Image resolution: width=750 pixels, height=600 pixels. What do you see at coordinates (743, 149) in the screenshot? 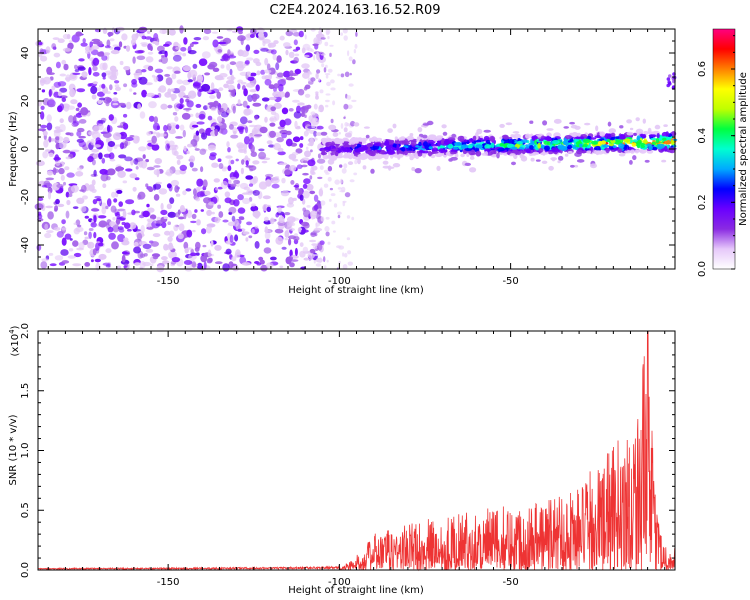
I see `colorbar-label: Normalized spectral amplitude` at bounding box center [743, 149].